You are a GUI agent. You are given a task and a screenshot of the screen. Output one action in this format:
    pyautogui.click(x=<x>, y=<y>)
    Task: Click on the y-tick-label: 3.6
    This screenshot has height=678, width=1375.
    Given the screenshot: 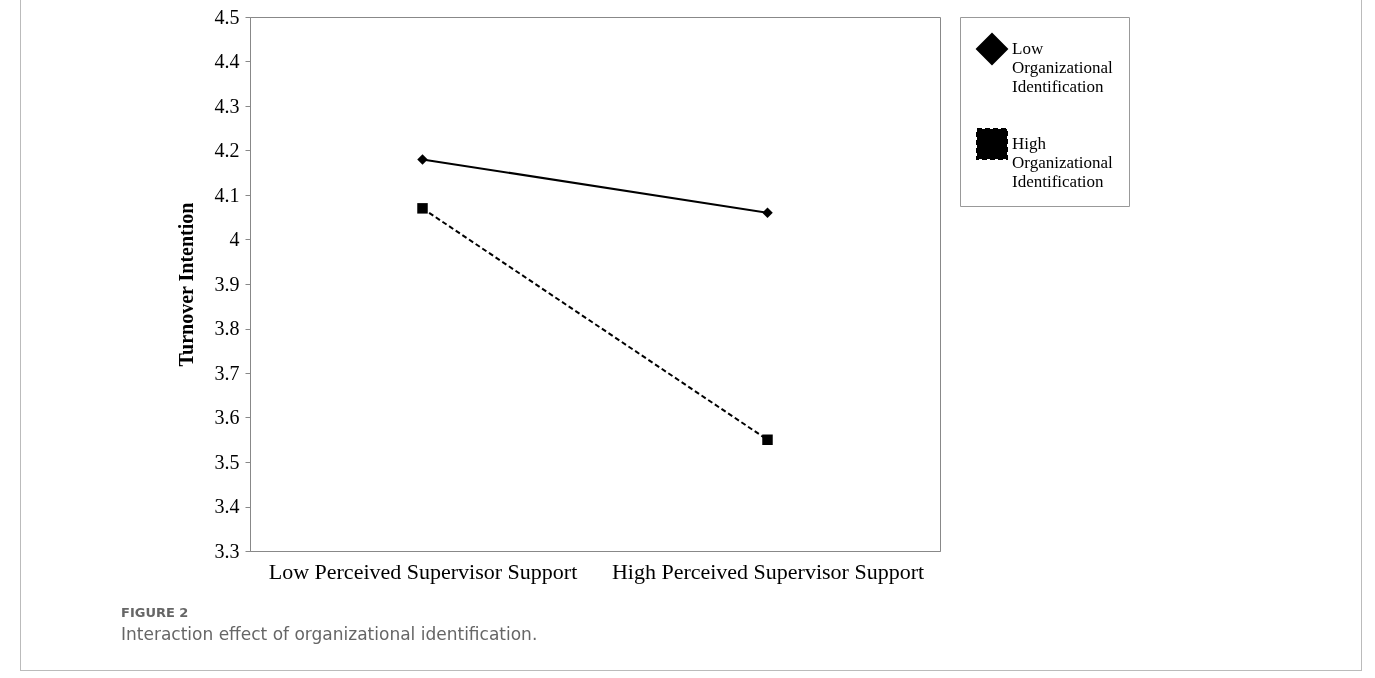 What is the action you would take?
    pyautogui.click(x=227, y=417)
    